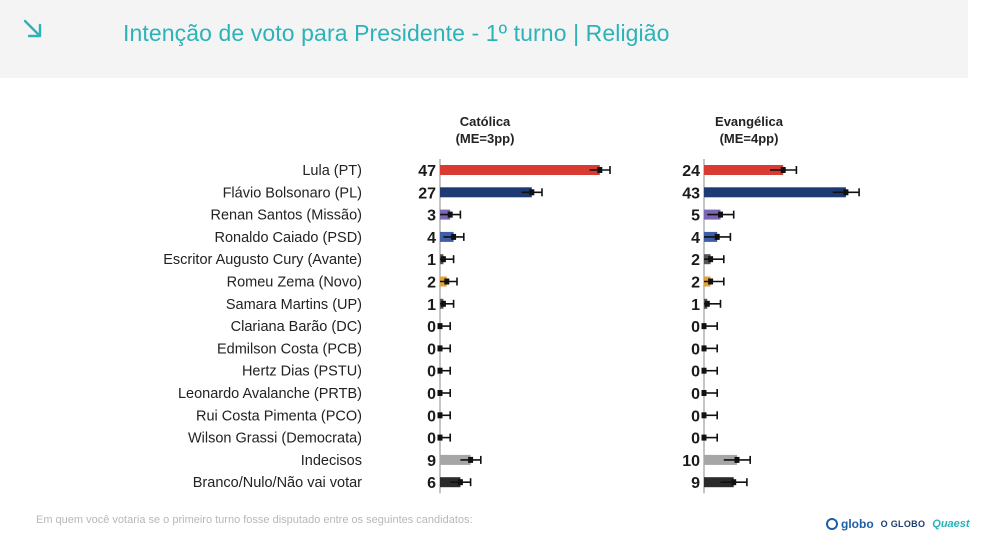 The image size is (984, 546). What do you see at coordinates (331, 461) in the screenshot?
I see `category-label: Indecisos` at bounding box center [331, 461].